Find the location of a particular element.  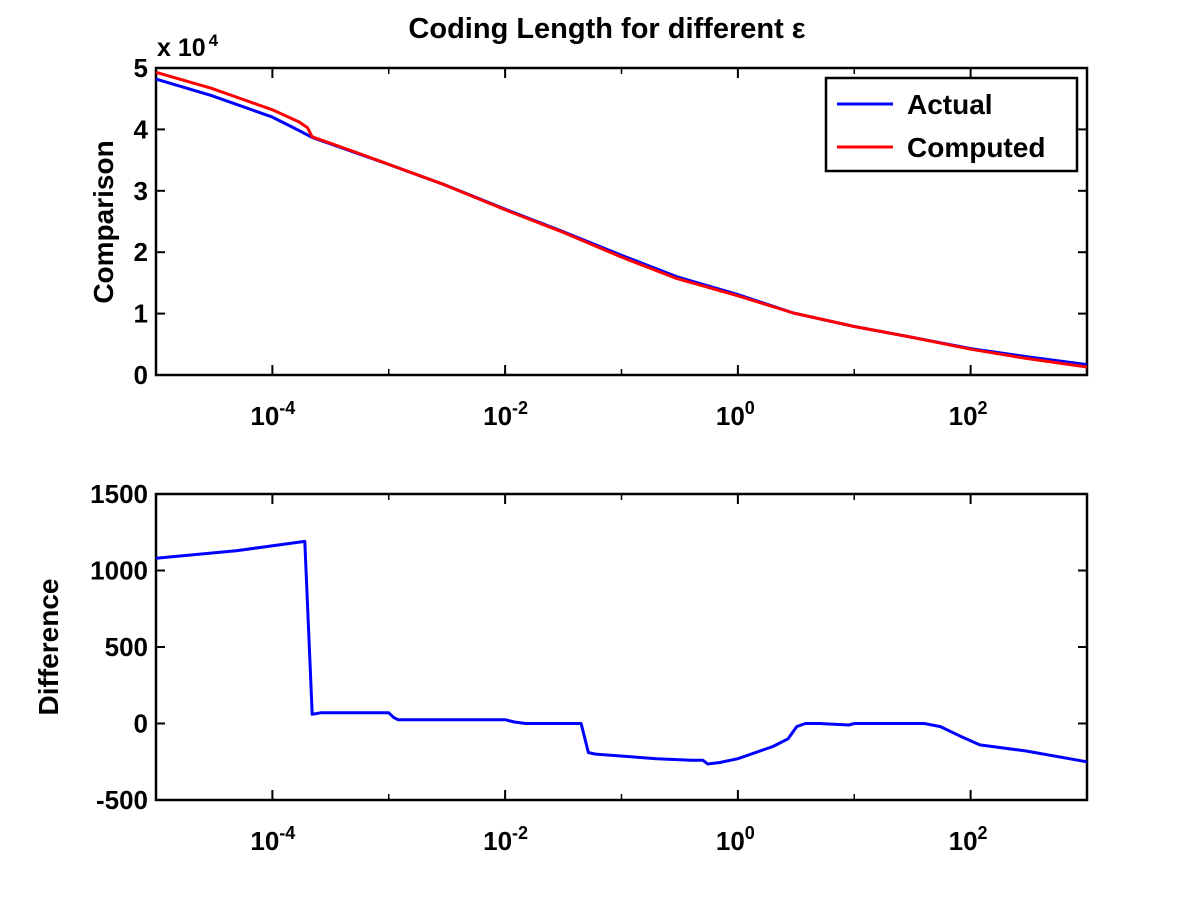

y-tick-label: 1000 is located at coordinates (119, 571).